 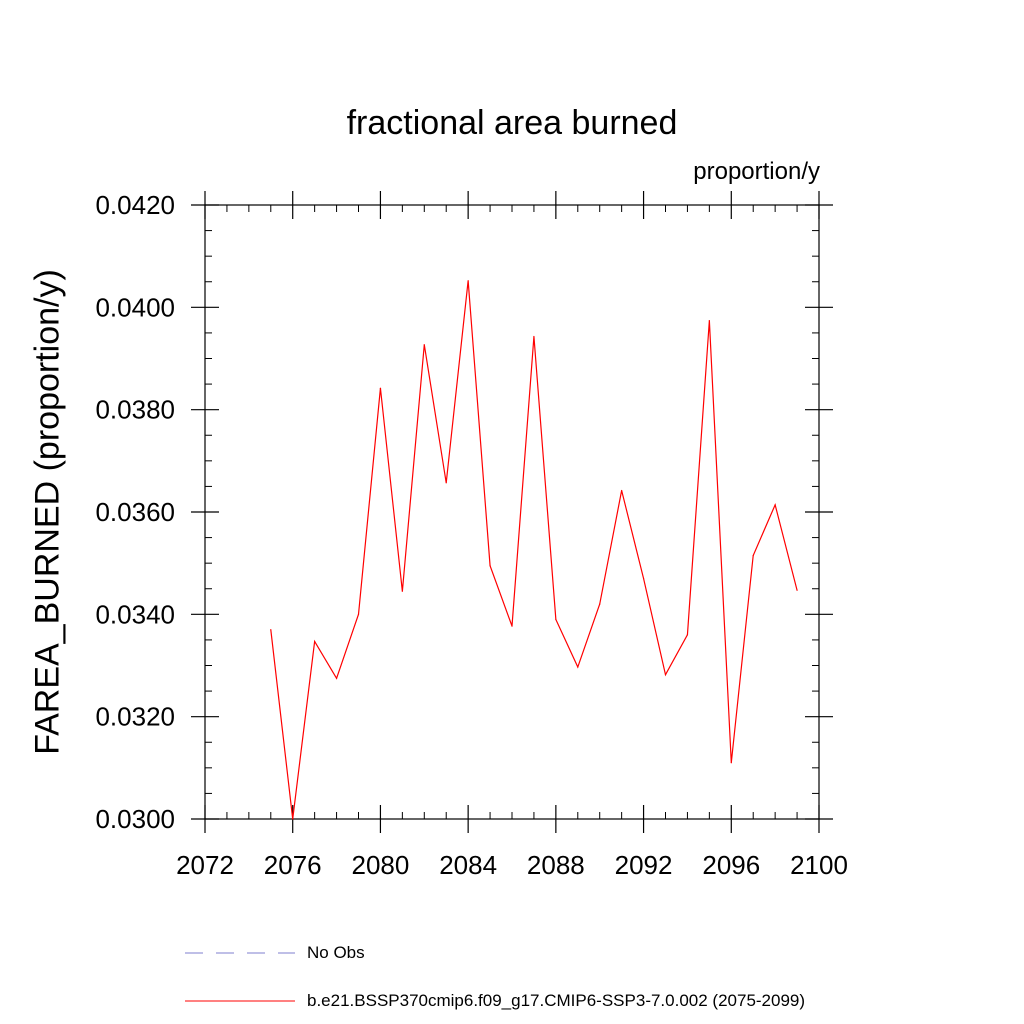 I want to click on x-tick-label: 2080, so click(x=381, y=865).